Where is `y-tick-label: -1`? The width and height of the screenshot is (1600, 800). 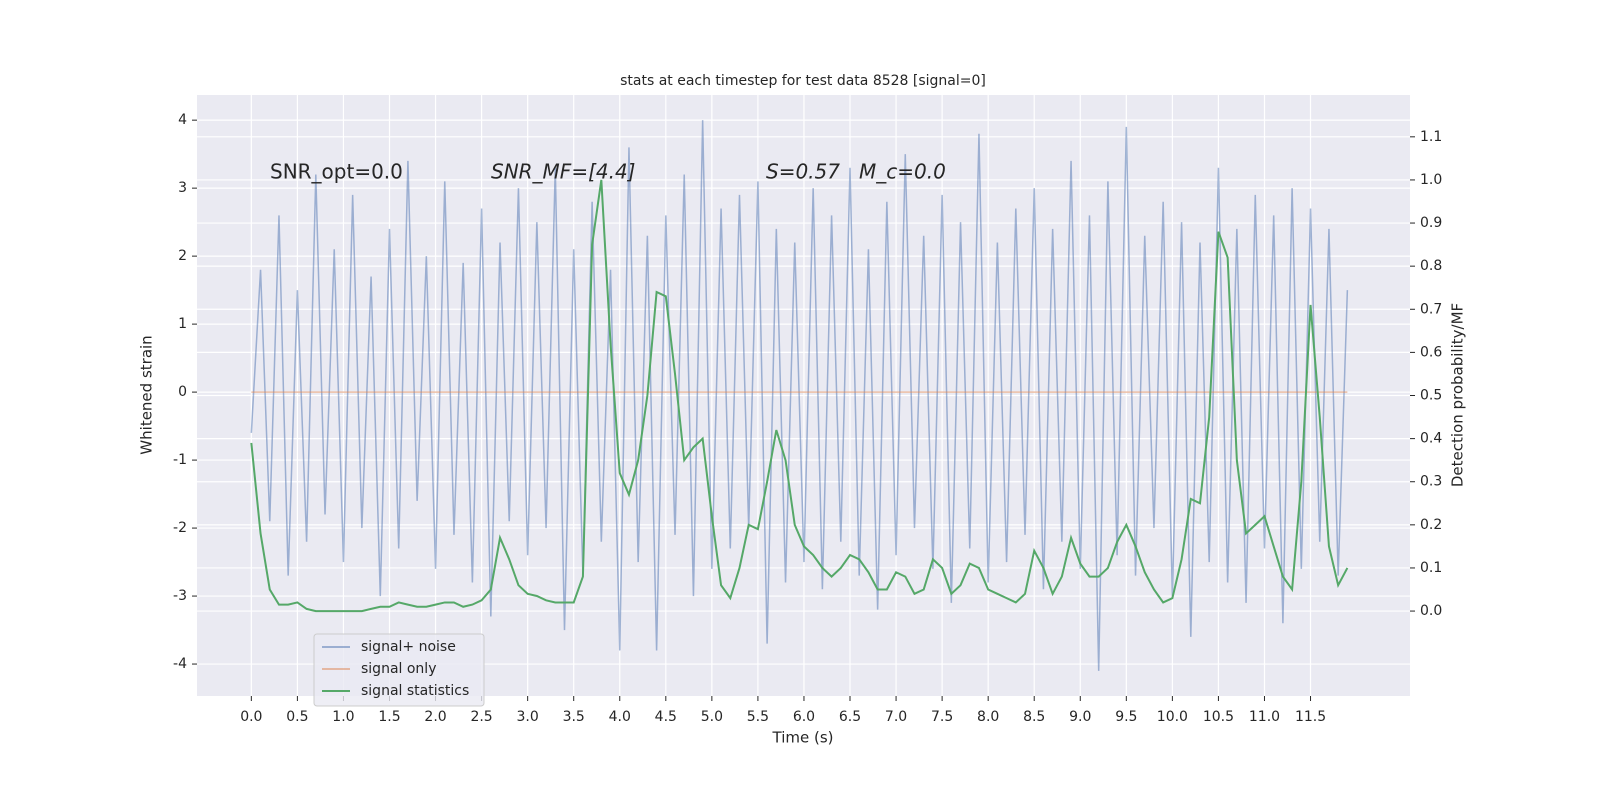 y-tick-label: -1 is located at coordinates (180, 460).